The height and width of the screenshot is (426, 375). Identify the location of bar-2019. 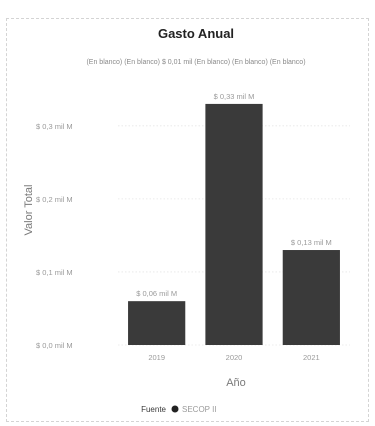
(157, 323).